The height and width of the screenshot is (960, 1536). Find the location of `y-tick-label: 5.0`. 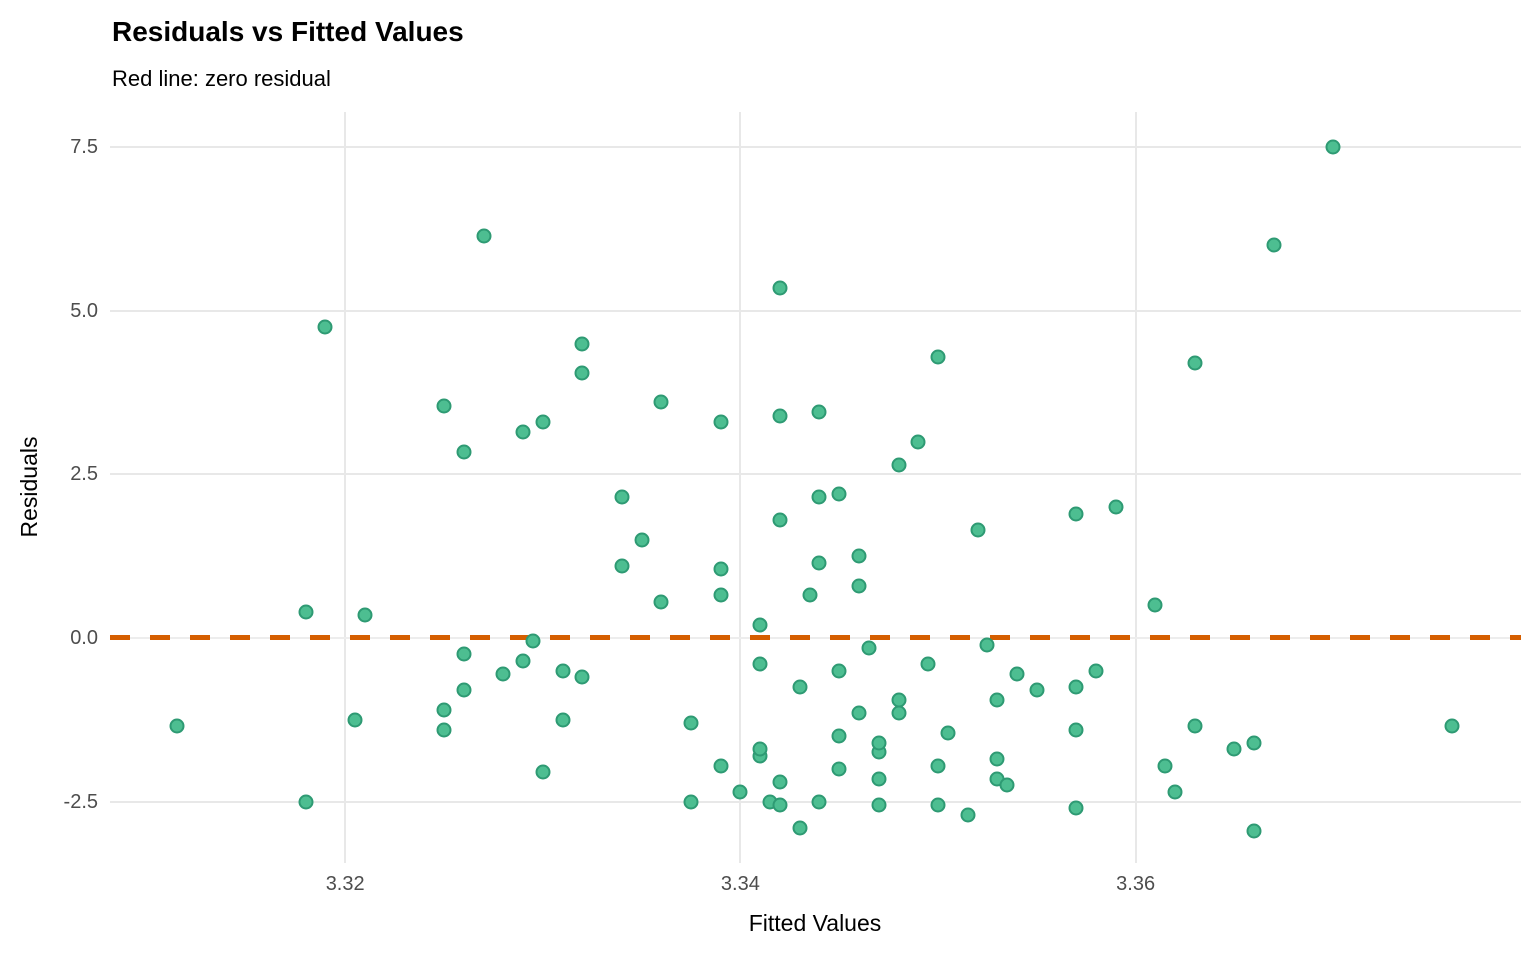

y-tick-label: 5.0 is located at coordinates (84, 310).